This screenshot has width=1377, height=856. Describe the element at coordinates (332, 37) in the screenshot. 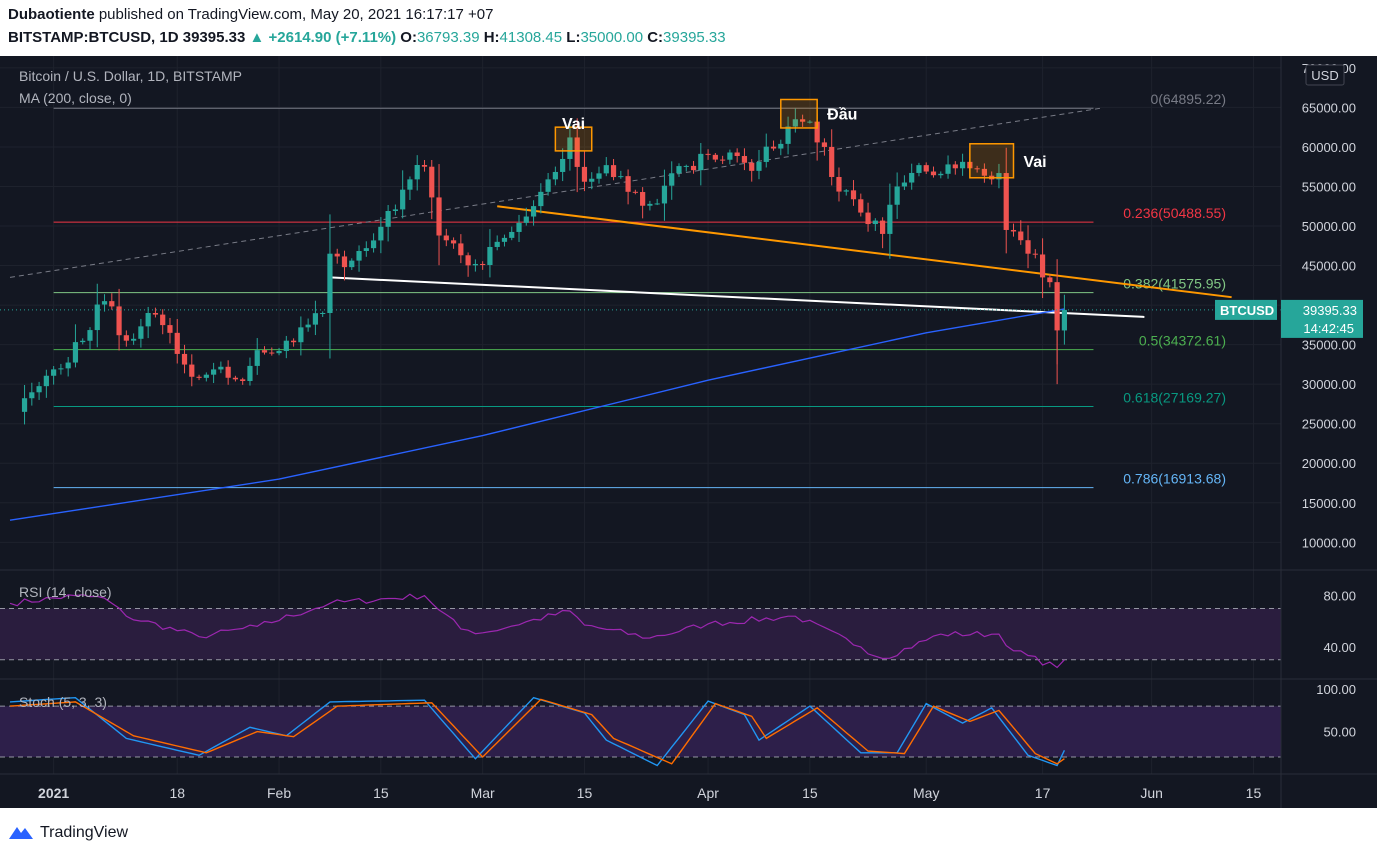

I see `price-change: +2614.90 (+7.11%)` at that location.